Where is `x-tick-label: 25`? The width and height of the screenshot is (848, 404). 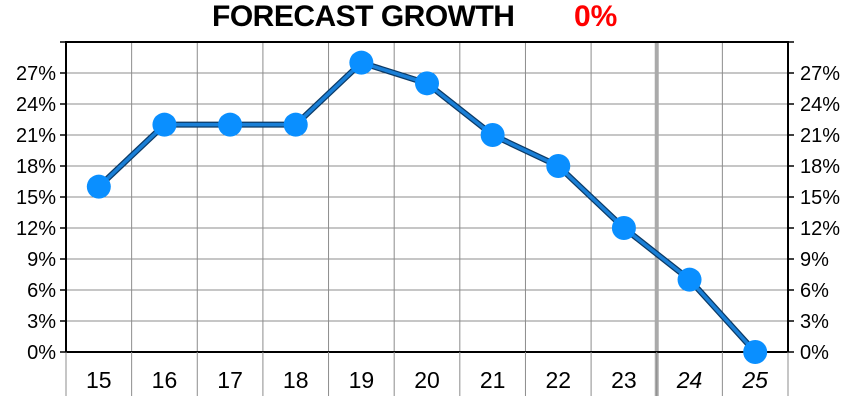
x-tick-label: 25 is located at coordinates (754, 380).